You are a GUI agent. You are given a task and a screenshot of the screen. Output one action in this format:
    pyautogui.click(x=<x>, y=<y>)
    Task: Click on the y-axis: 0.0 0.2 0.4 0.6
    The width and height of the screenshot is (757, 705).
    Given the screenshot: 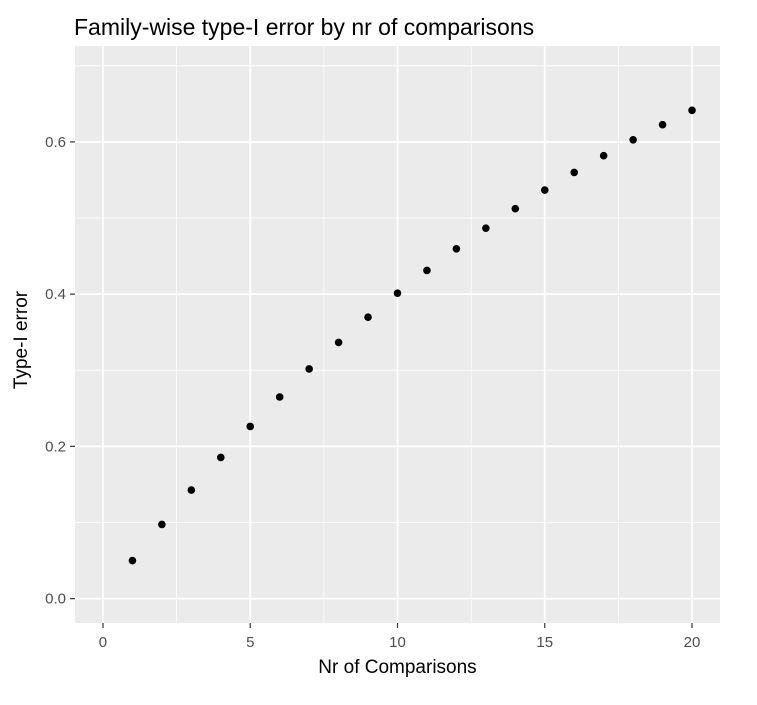 What is the action you would take?
    pyautogui.click(x=60, y=371)
    